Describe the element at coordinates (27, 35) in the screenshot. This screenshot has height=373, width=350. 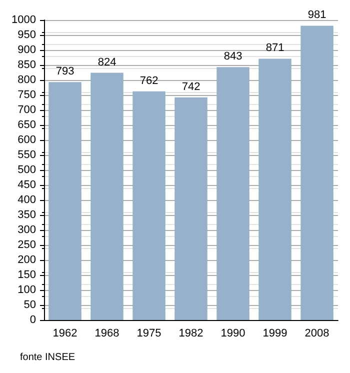
I see `y-tick-label: 950` at that location.